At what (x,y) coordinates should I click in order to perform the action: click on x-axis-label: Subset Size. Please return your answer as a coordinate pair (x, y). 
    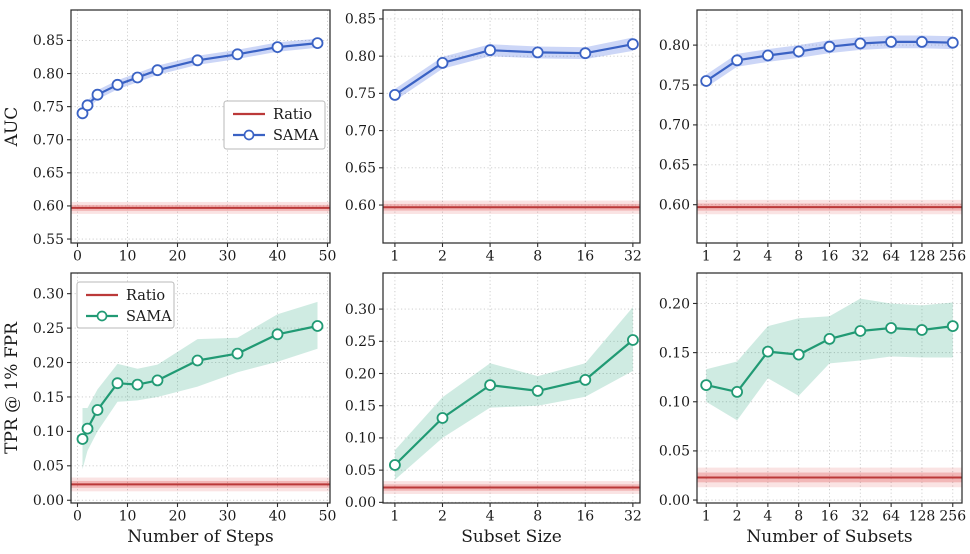
    Looking at the image, I should click on (511, 537).